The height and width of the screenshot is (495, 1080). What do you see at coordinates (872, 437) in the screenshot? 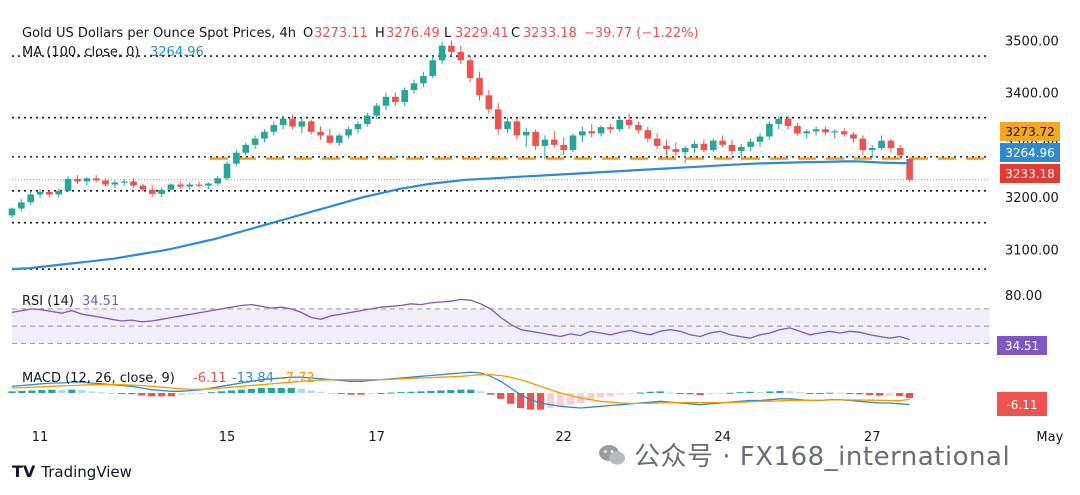
I see `time-tick-label: 27` at bounding box center [872, 437].